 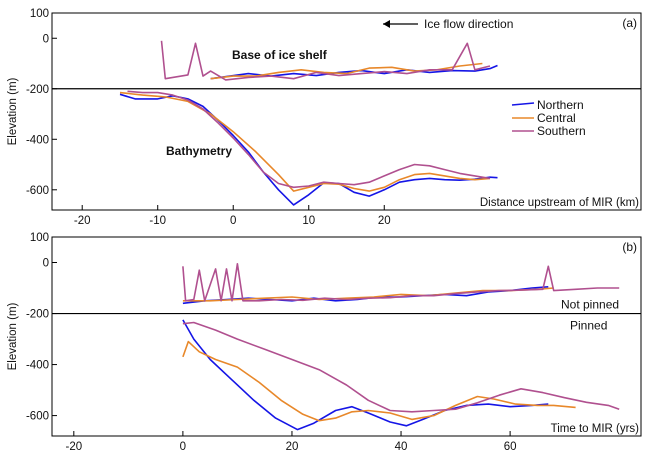 What do you see at coordinates (588, 326) in the screenshot?
I see `annotation-pinned: Pinned` at bounding box center [588, 326].